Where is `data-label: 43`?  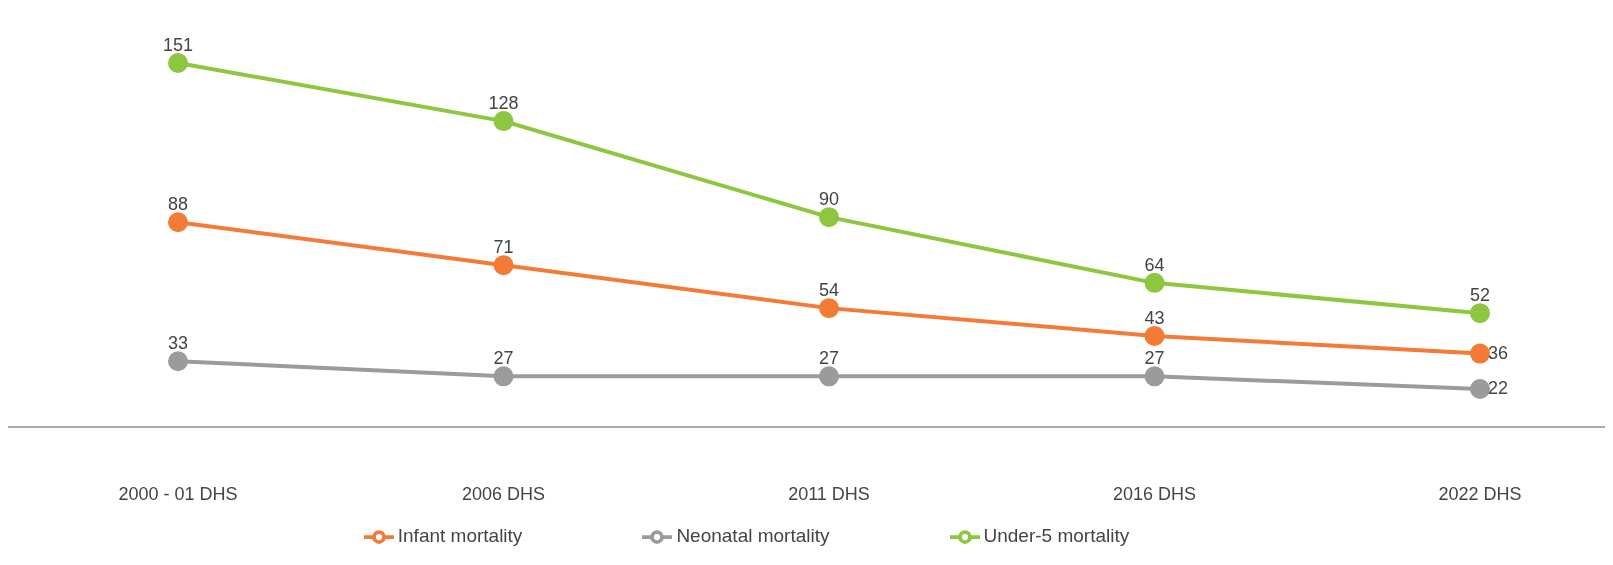 data-label: 43 is located at coordinates (1154, 317).